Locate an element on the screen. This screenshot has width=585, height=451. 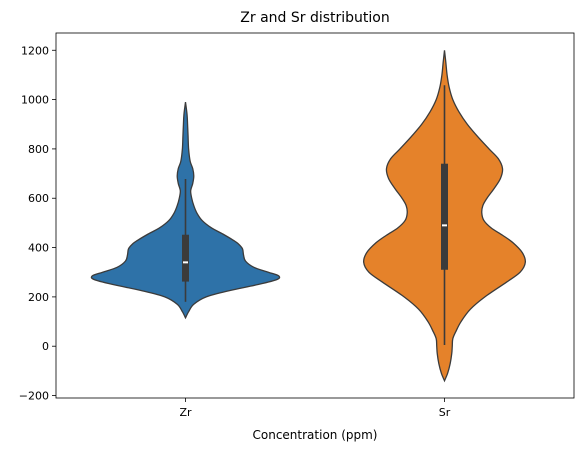
y-tick-label: 400 is located at coordinates (38, 248).